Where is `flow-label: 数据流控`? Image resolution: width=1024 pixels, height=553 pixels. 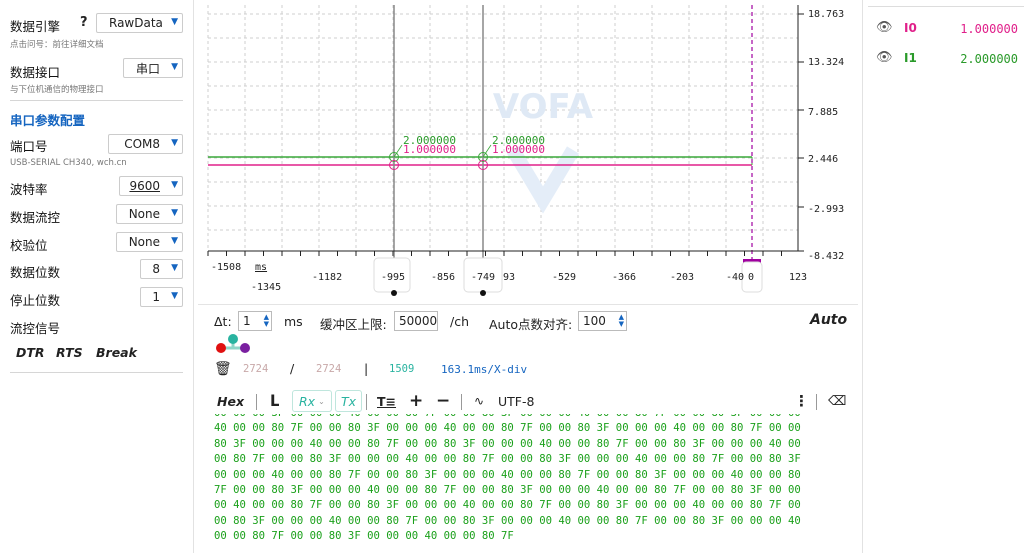
flow-label: 数据流控 is located at coordinates (35, 217).